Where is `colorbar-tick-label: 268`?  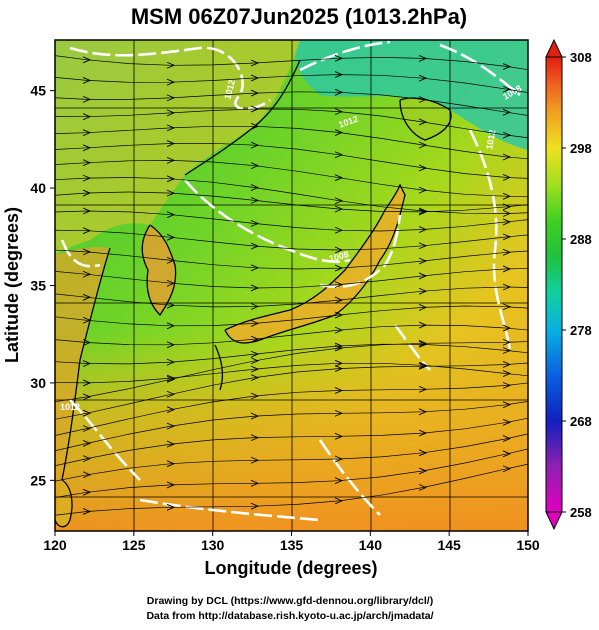 colorbar-tick-label: 268 is located at coordinates (581, 421).